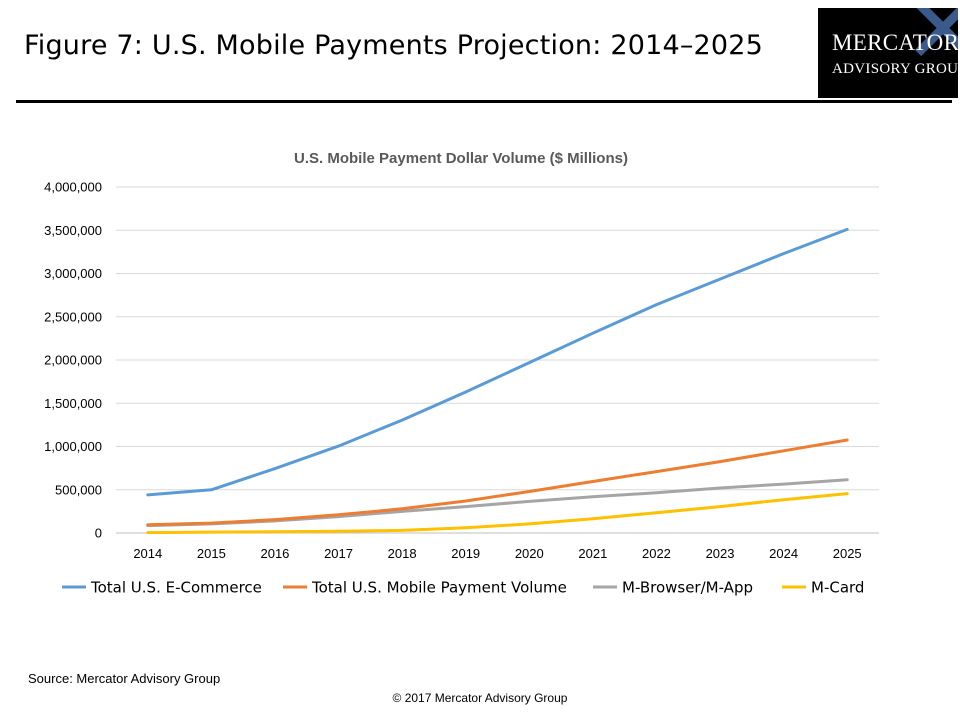 This screenshot has width=960, height=720. What do you see at coordinates (484, 101) in the screenshot?
I see `title-divider` at bounding box center [484, 101].